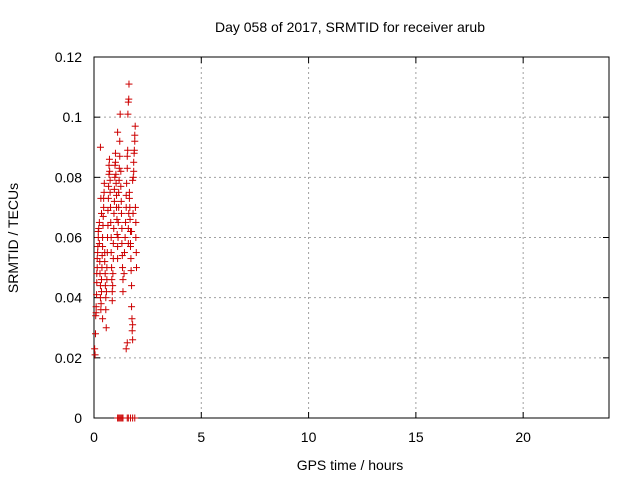  What do you see at coordinates (309, 437) in the screenshot?
I see `x-tick-label: 10` at bounding box center [309, 437].